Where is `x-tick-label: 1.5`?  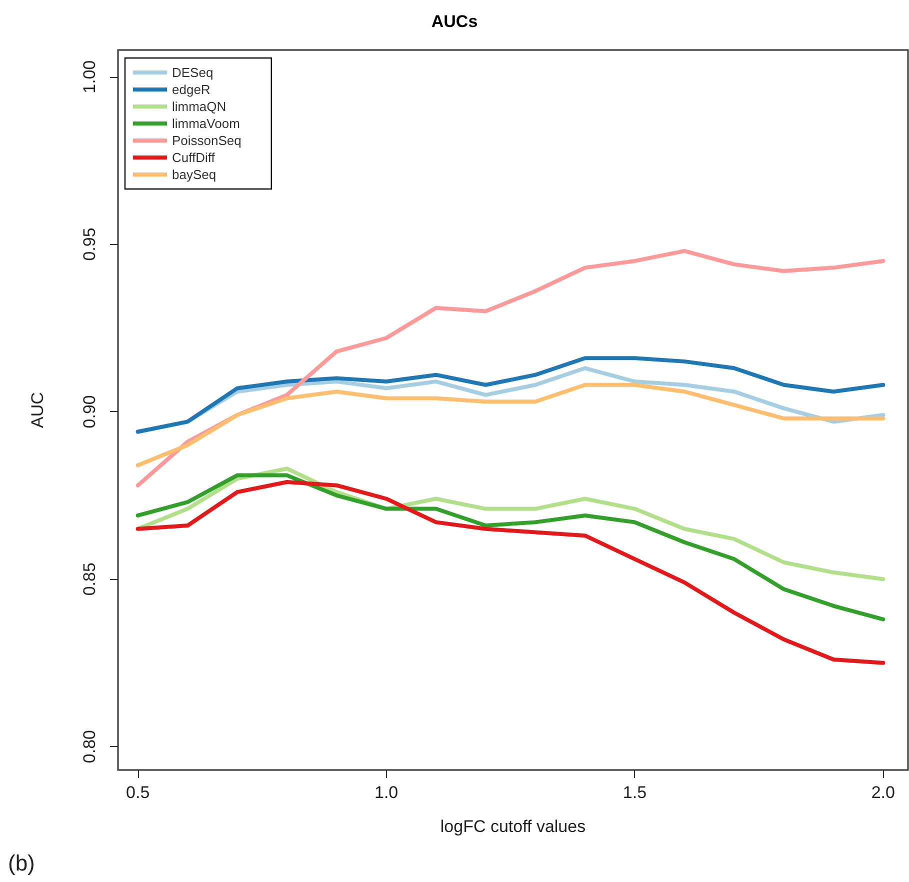
x-tick-label: 1.5 is located at coordinates (634, 792).